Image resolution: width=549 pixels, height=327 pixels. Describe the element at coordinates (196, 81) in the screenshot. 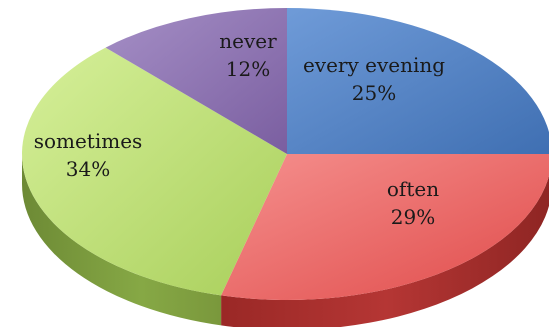

I see `pie-slice-never` at that location.